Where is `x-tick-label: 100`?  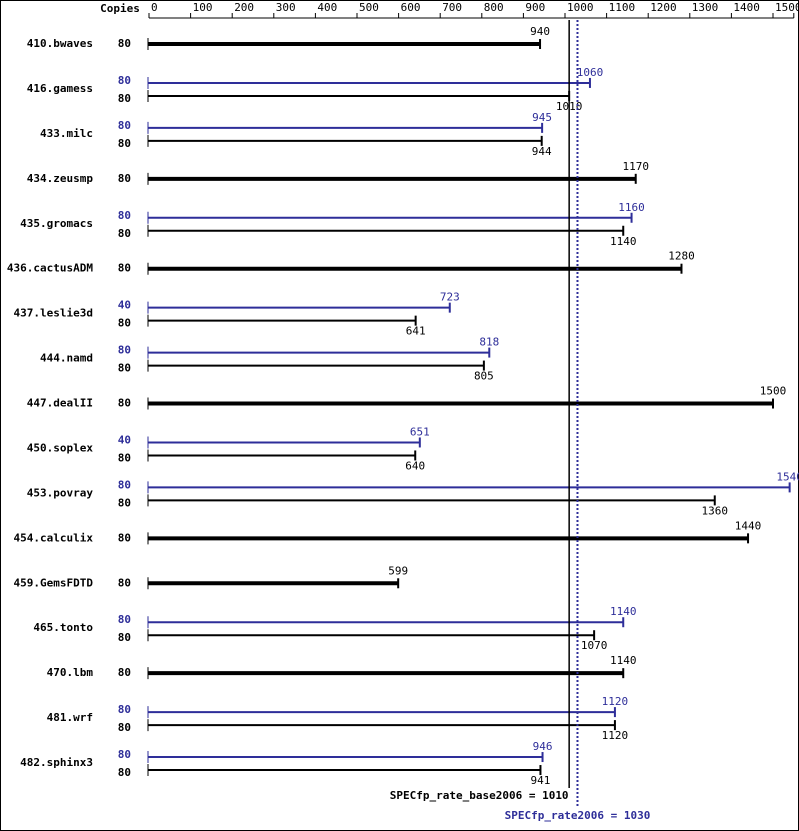
x-tick-label: 100 is located at coordinates (203, 7).